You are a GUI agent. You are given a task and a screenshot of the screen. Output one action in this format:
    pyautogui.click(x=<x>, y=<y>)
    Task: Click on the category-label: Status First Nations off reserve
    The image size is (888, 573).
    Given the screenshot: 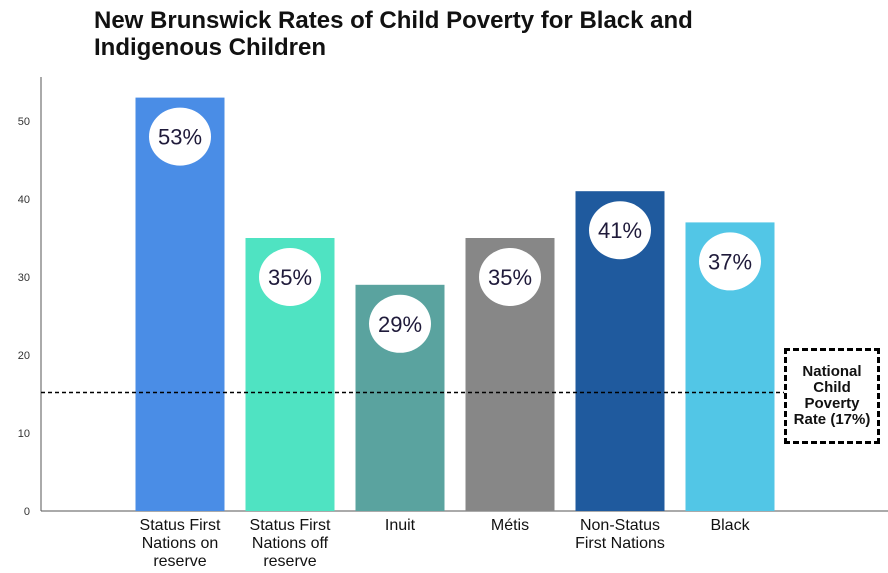 What is the action you would take?
    pyautogui.click(x=290, y=543)
    